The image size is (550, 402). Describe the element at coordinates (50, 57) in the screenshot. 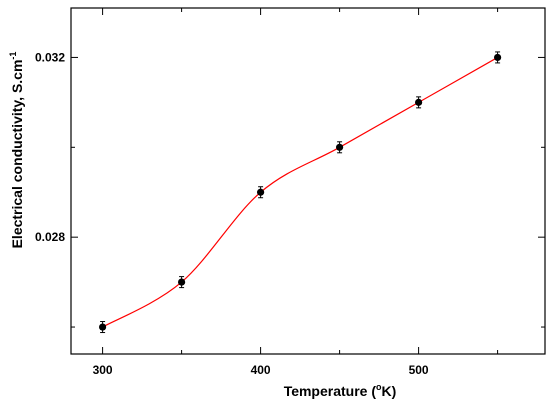

I see `y-tick-label: 0.032` at that location.